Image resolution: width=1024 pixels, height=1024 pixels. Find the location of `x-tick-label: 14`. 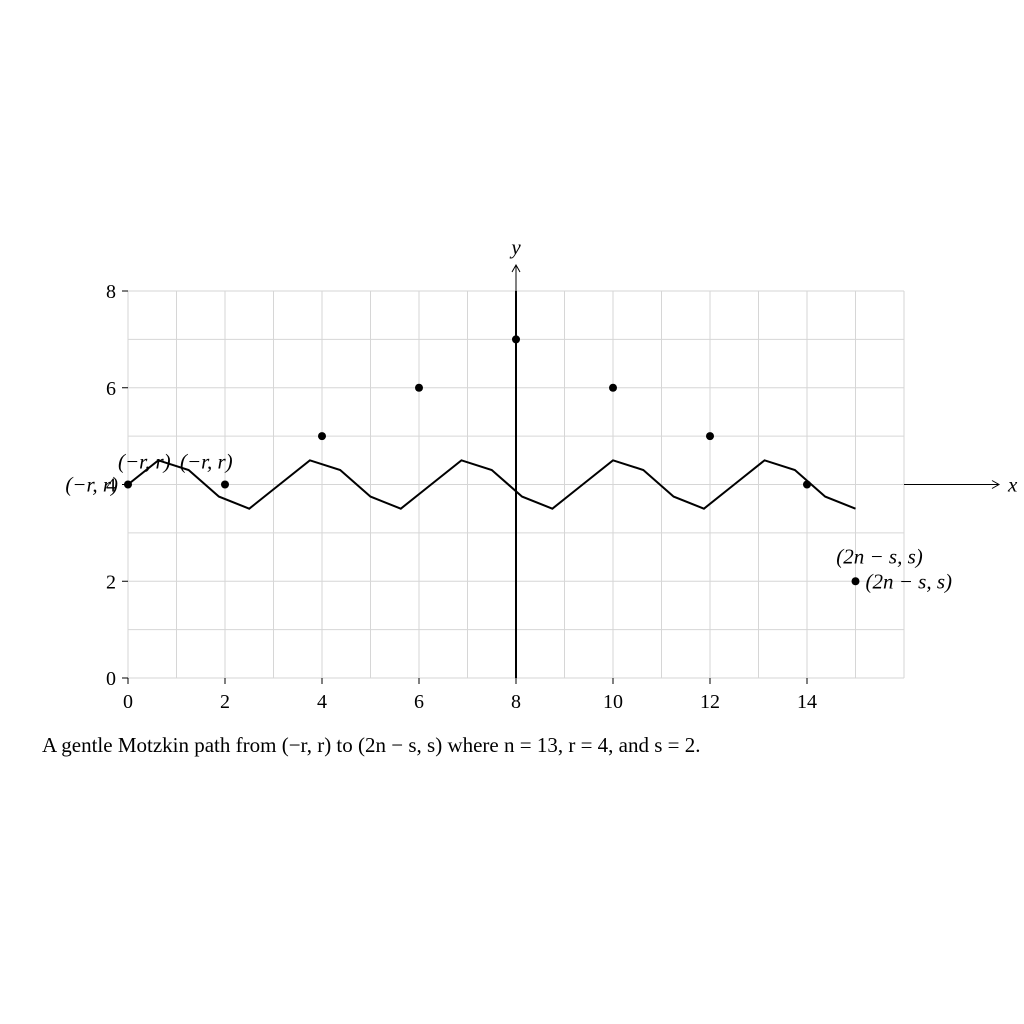

x-tick-label: 14 is located at coordinates (807, 702).